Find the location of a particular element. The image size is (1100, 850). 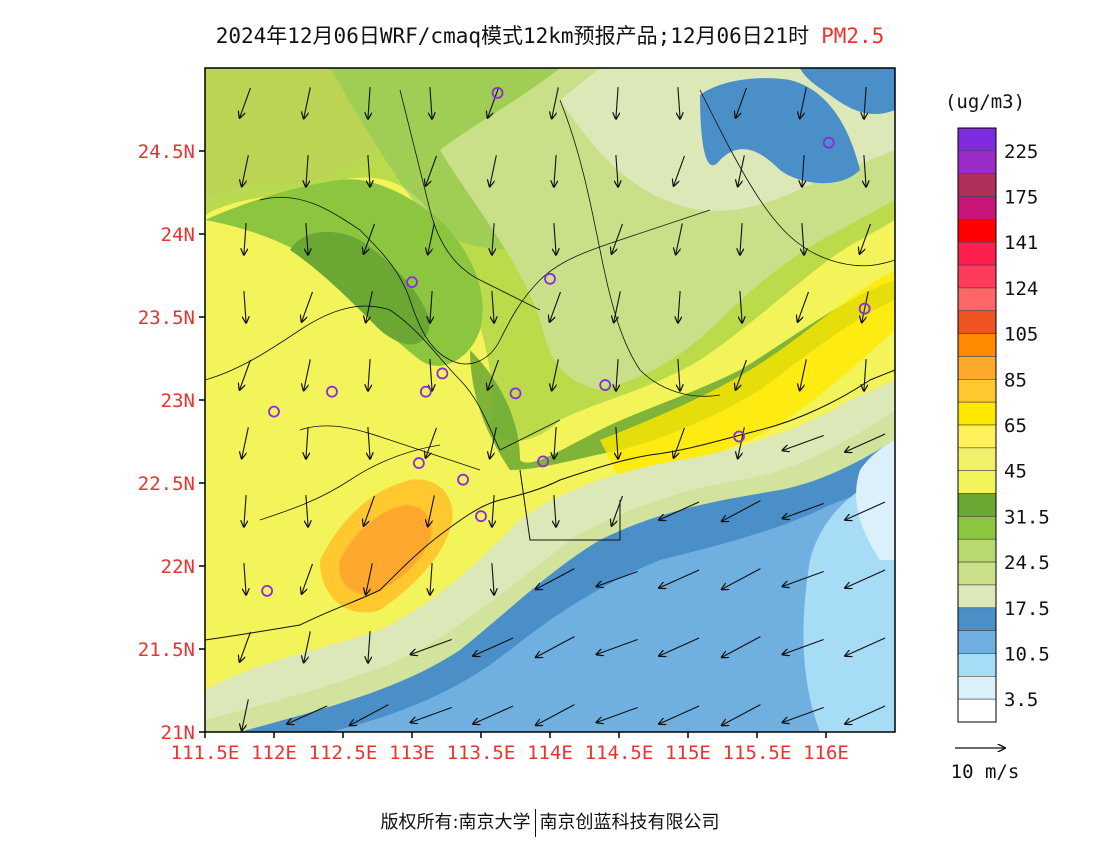

legend-unit: (ug/m3) is located at coordinates (985, 102).